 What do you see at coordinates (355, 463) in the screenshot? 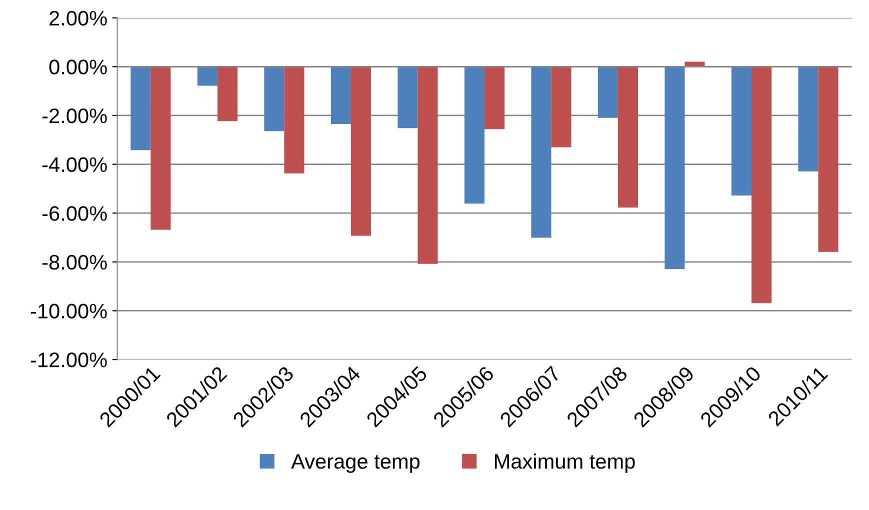
I see `legend-label: Average temp` at bounding box center [355, 463].